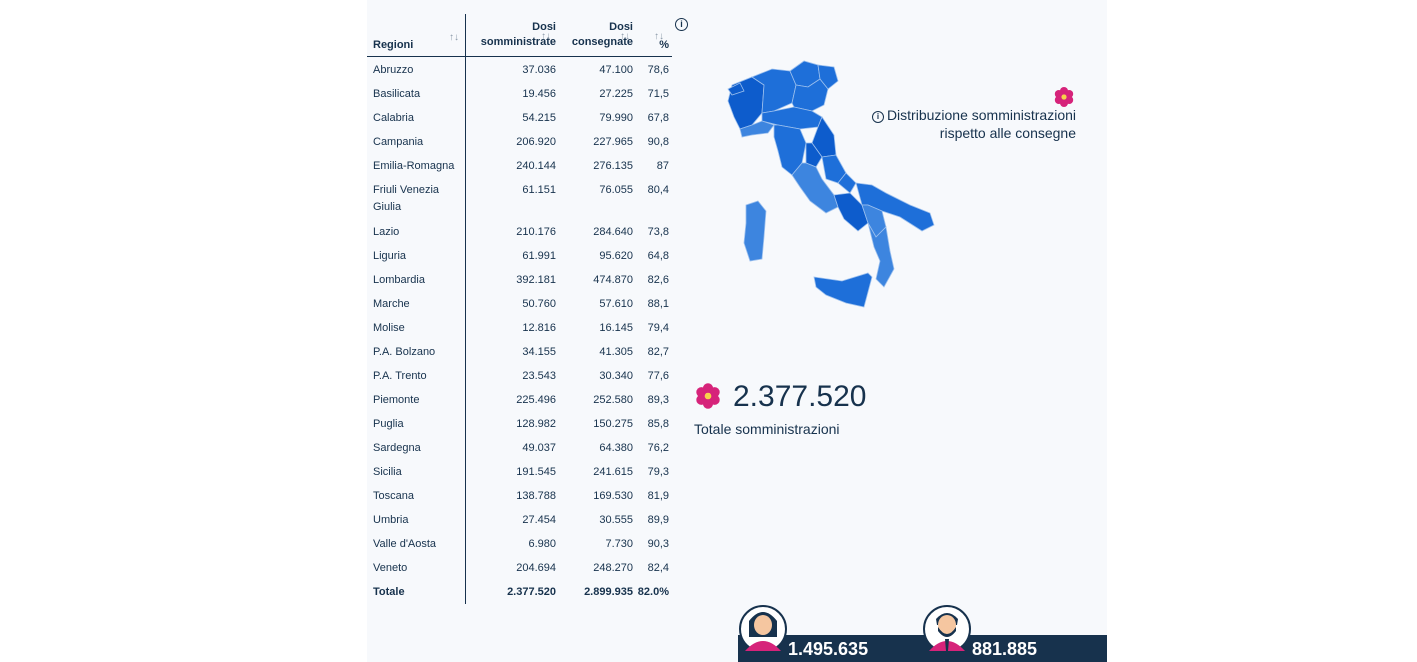 This screenshot has height=662, width=1417. What do you see at coordinates (616, 256) in the screenshot?
I see `cell-cons: 95.620` at bounding box center [616, 256].